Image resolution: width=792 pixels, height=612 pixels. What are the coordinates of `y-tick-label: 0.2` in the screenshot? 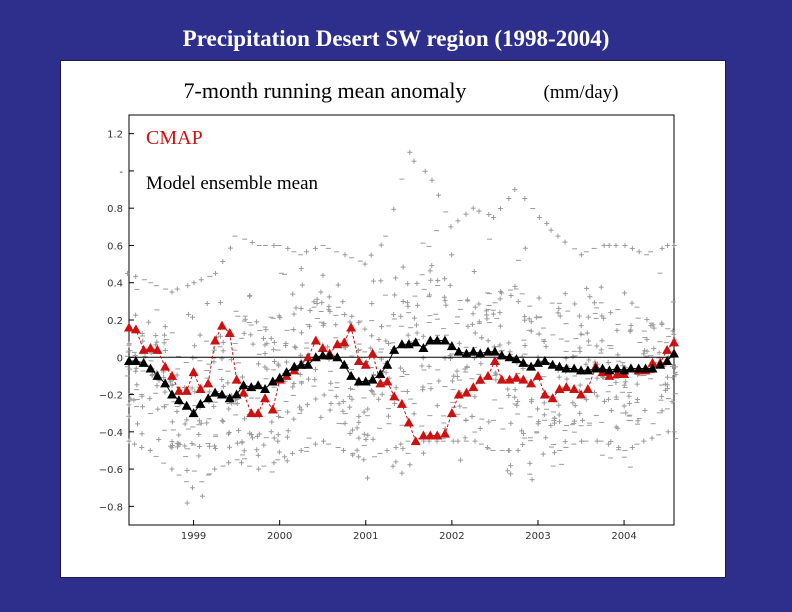 It's located at (115, 321).